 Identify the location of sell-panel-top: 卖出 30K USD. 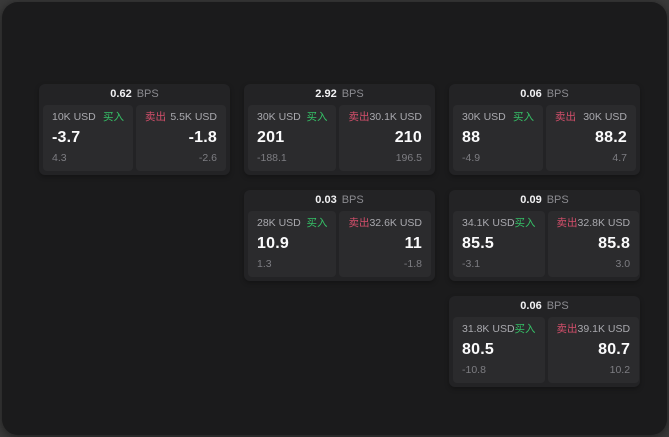
(591, 117).